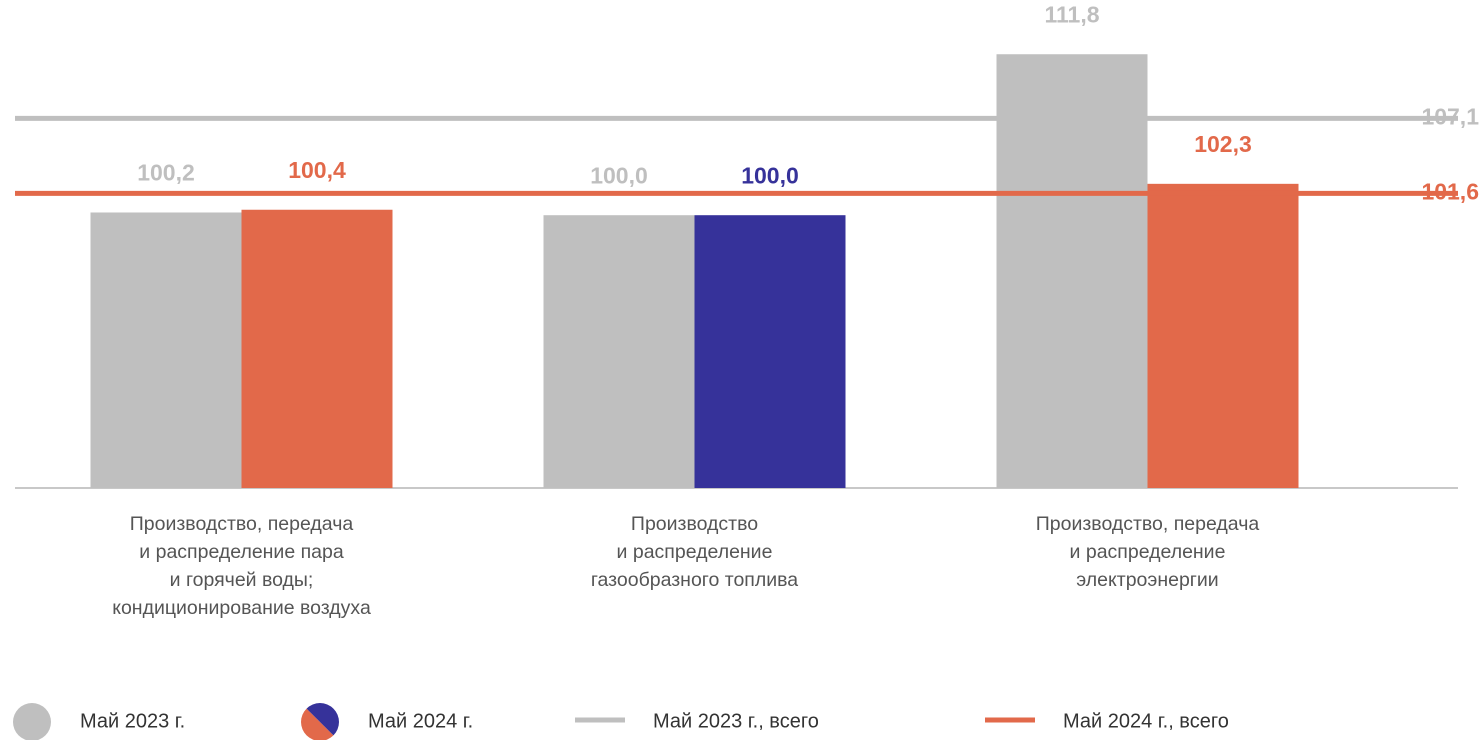 The image size is (1481, 740). I want to click on value-label: 100,2, so click(166, 173).